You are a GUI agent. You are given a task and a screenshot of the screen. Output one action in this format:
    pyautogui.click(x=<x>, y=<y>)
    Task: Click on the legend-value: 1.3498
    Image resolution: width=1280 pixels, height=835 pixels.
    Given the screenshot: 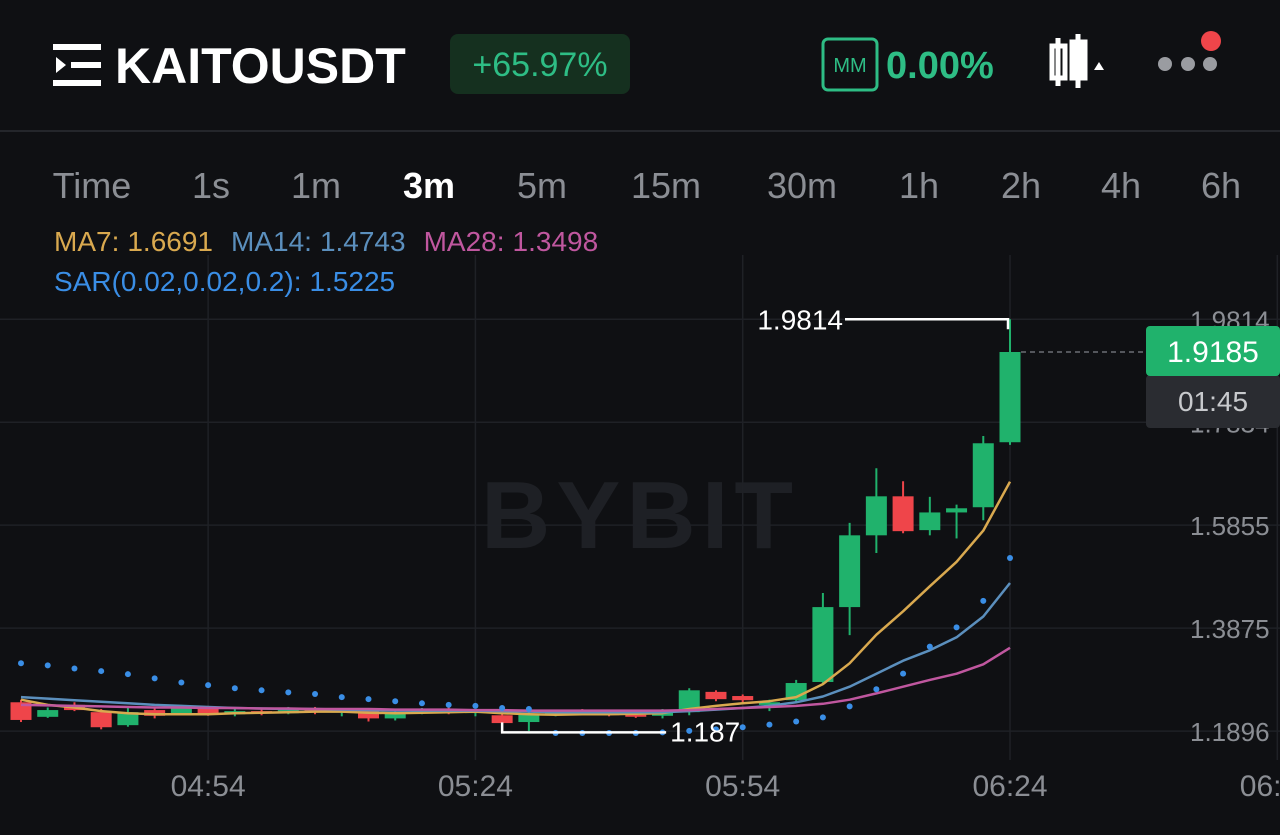 What is the action you would take?
    pyautogui.click(x=556, y=241)
    